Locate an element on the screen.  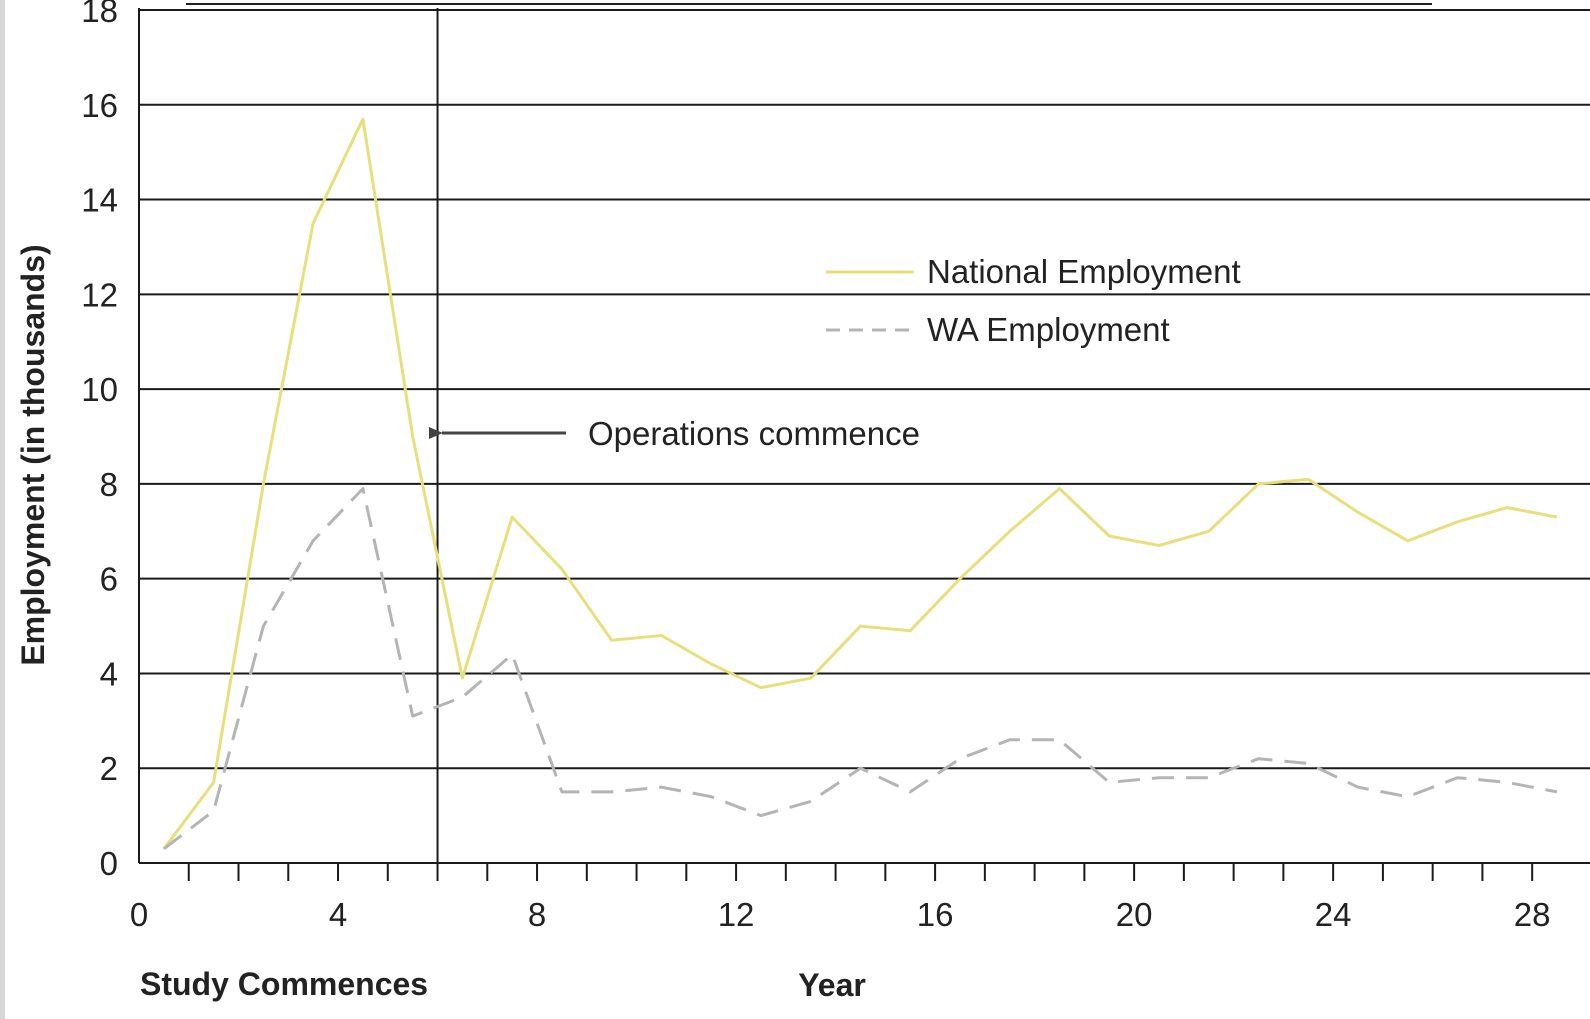
y-tick-label: 10 is located at coordinates (99, 389).